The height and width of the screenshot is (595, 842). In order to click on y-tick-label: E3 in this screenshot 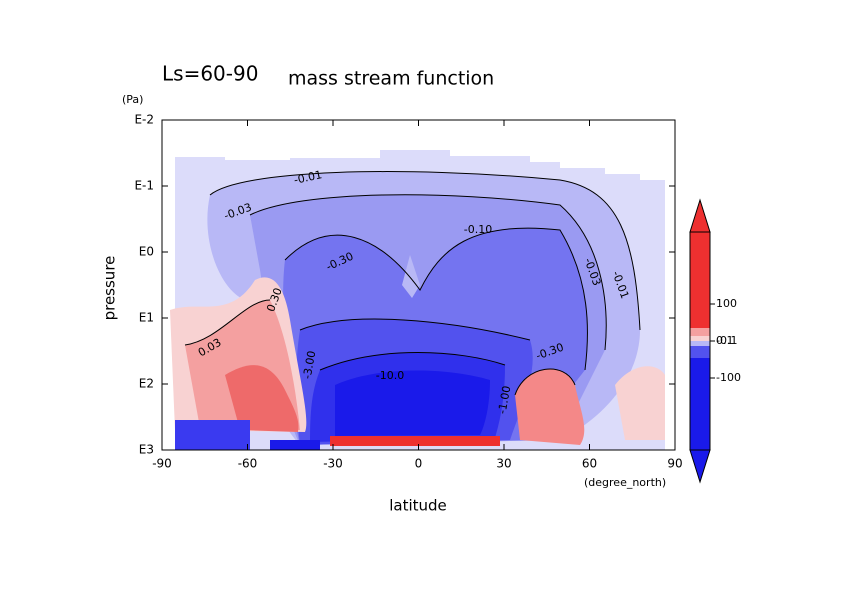, I will do `click(146, 450)`.